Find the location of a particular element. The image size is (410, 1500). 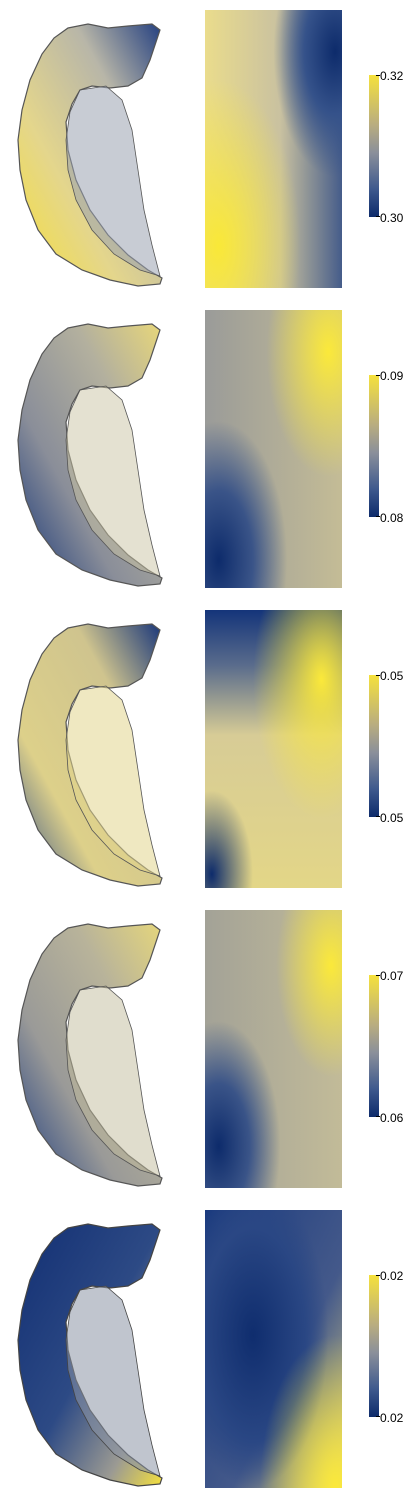

colorbar-max-label: 0.05 is located at coordinates (392, 676).